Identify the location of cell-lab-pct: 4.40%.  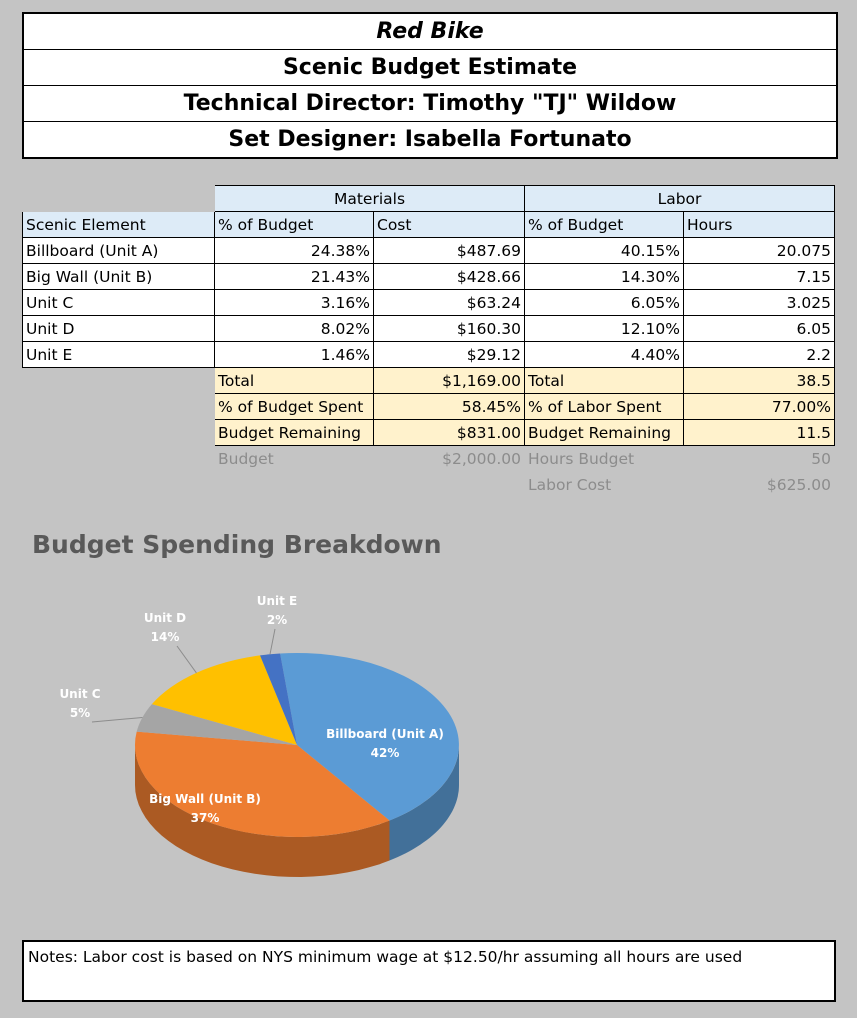
(604, 354).